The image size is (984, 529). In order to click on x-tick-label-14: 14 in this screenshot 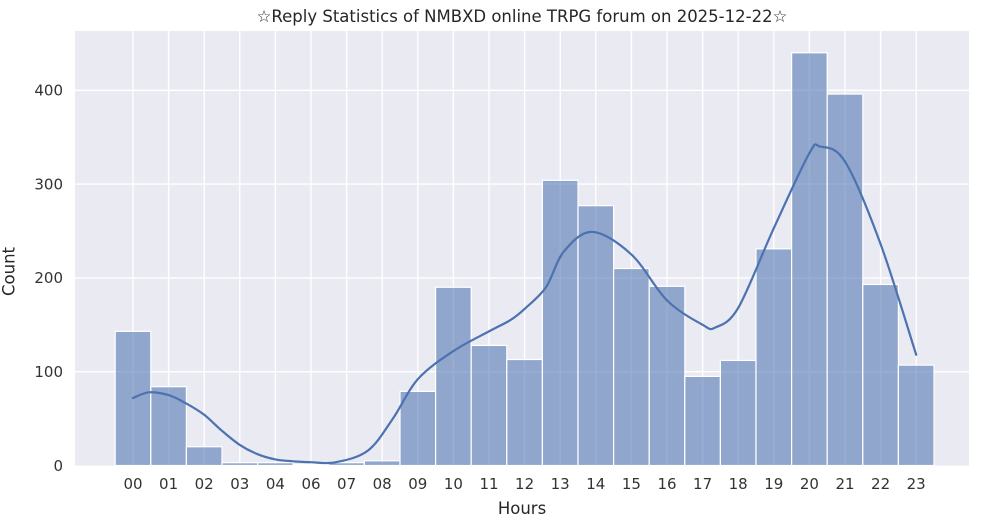, I will do `click(595, 484)`.